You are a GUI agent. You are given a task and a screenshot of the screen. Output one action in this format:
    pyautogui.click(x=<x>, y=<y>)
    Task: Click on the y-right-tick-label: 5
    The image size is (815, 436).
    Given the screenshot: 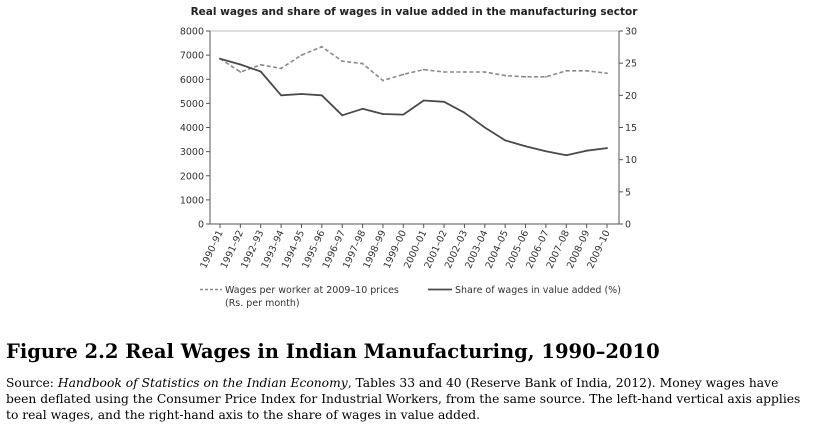 What is the action you would take?
    pyautogui.click(x=628, y=192)
    